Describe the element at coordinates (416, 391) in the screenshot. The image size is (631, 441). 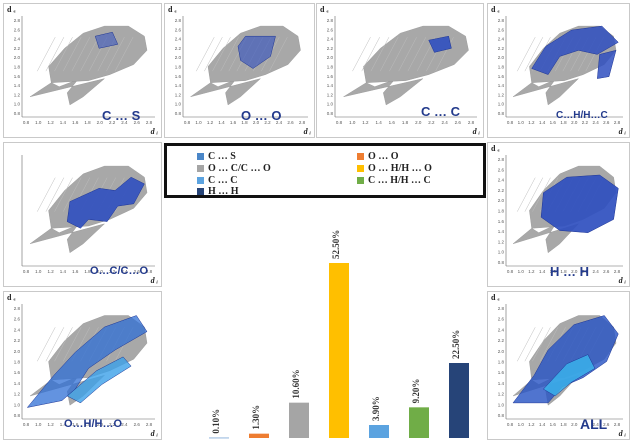
I see `bar-value-label-5: 9.20%` at that location.